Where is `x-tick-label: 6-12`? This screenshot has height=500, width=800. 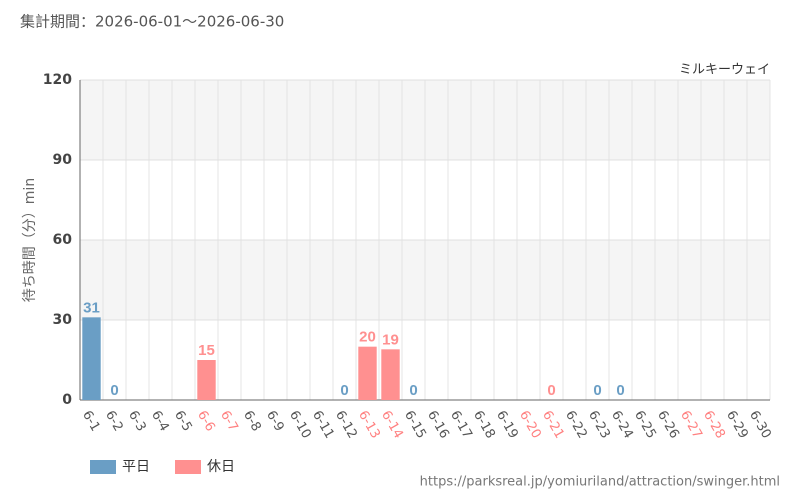
x-tick-label: 6-12 is located at coordinates (346, 424).